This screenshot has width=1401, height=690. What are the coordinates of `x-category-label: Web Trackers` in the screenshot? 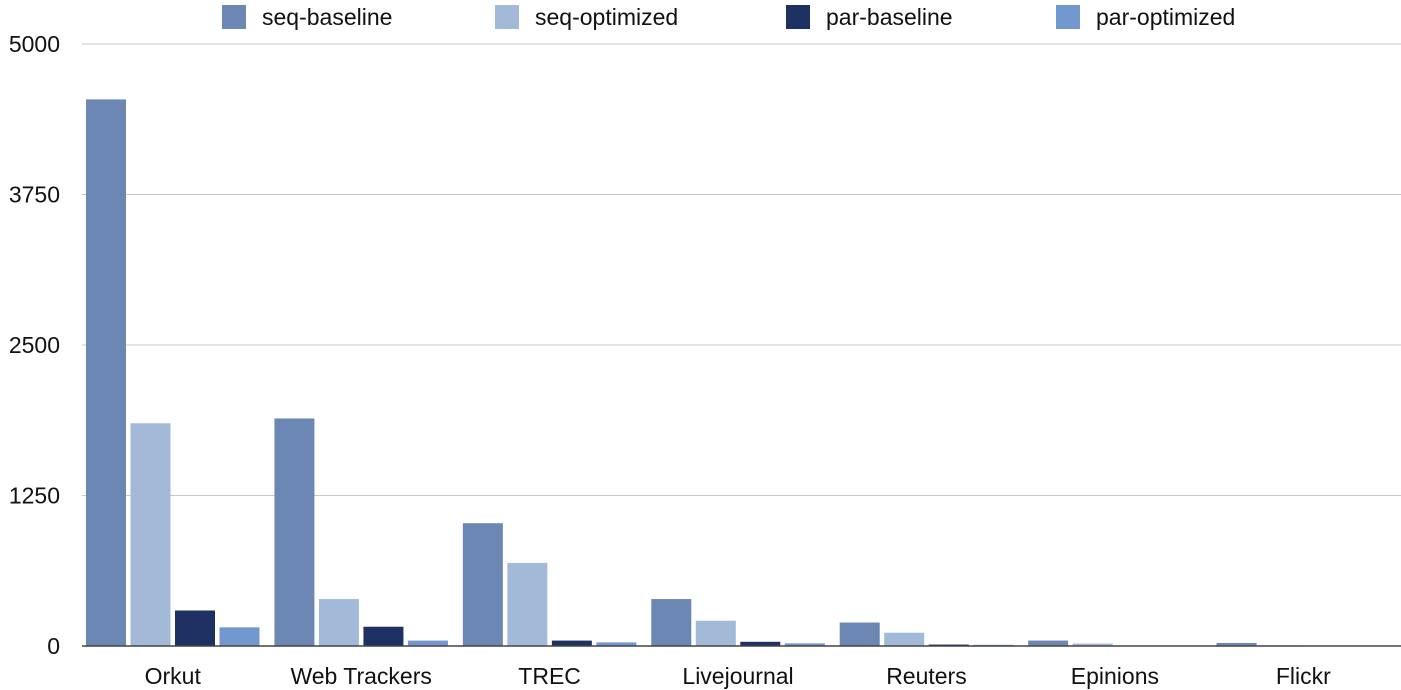 It's located at (360, 676).